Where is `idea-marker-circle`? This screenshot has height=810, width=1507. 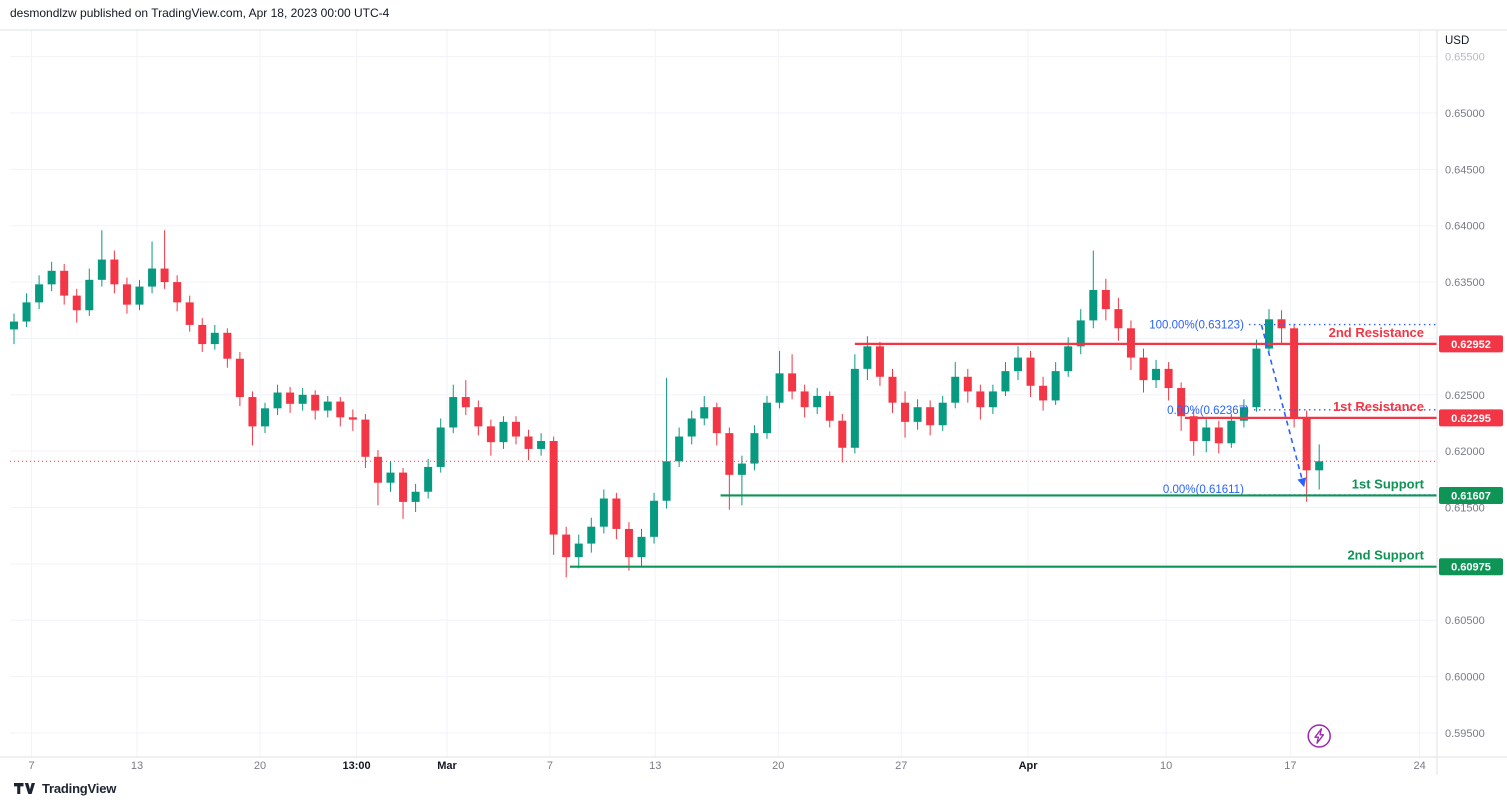 idea-marker-circle is located at coordinates (1319, 736).